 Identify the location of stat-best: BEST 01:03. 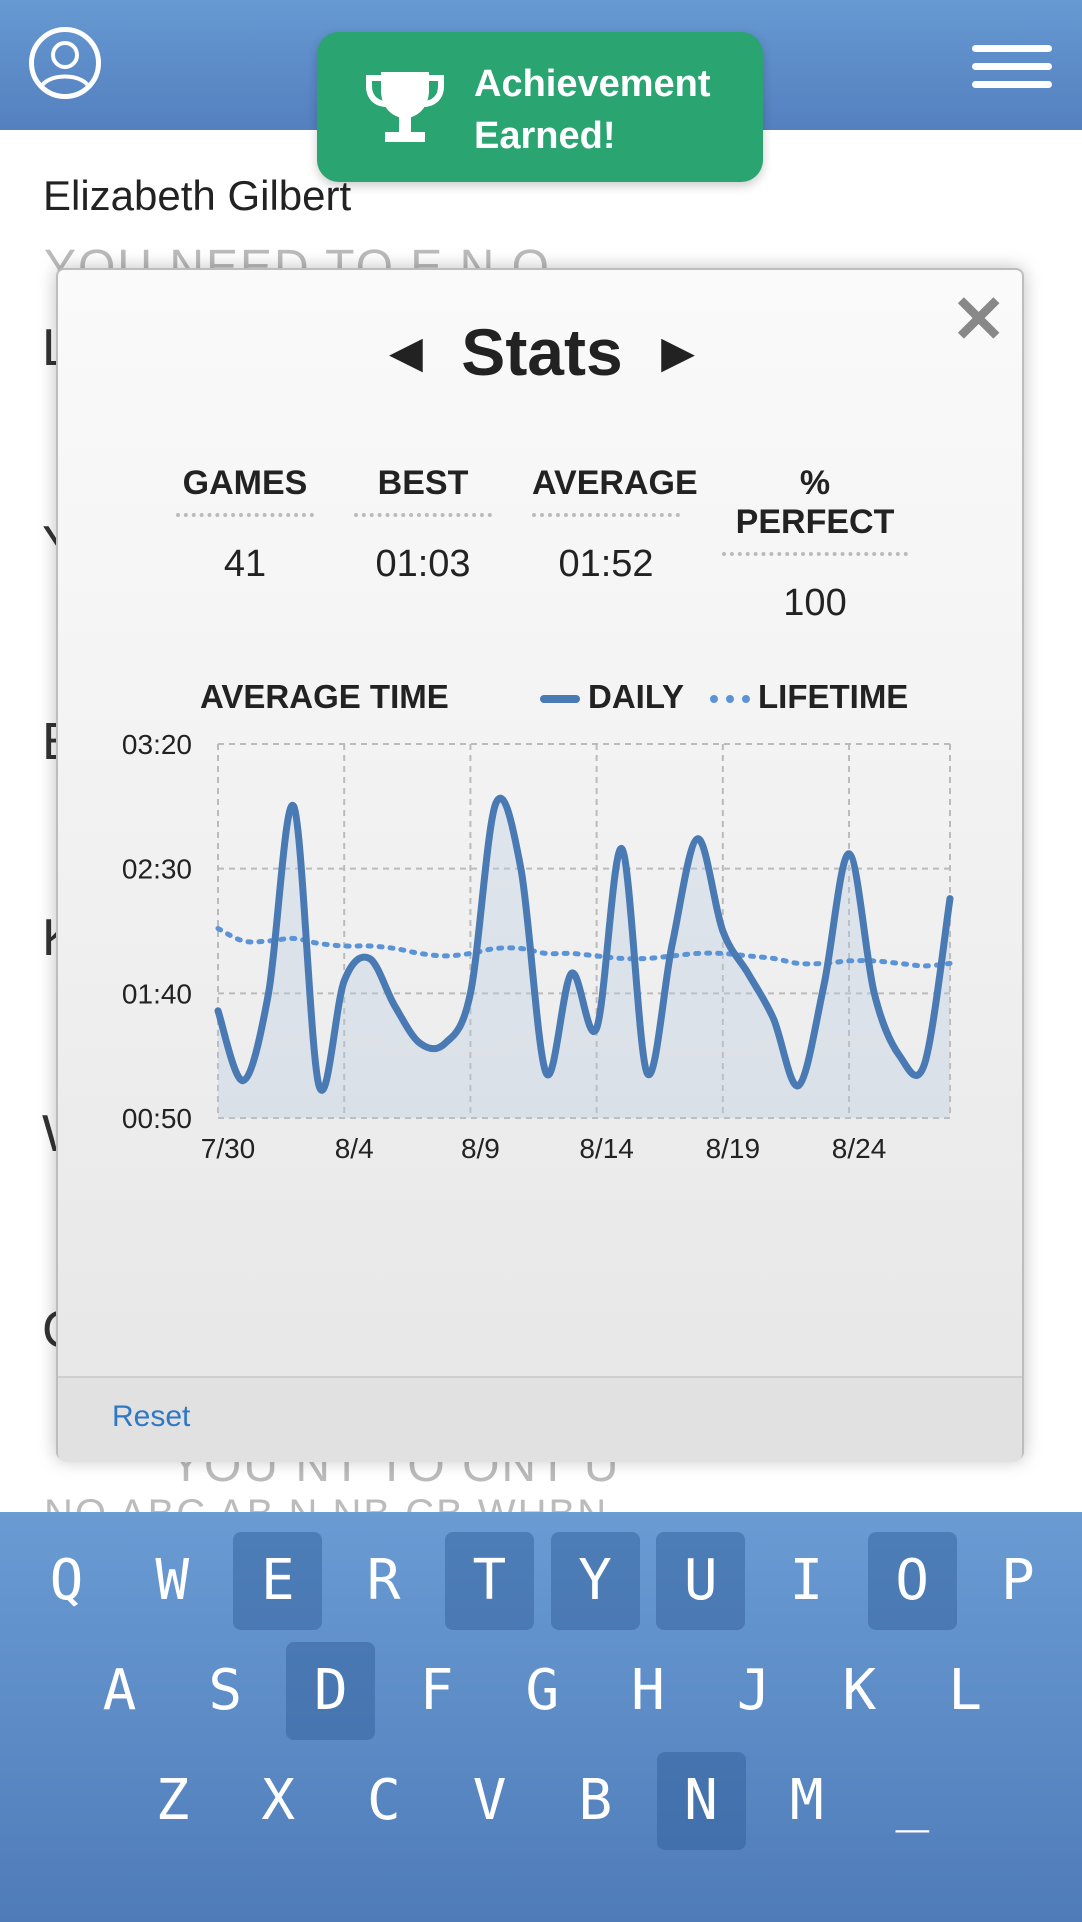
(423, 525).